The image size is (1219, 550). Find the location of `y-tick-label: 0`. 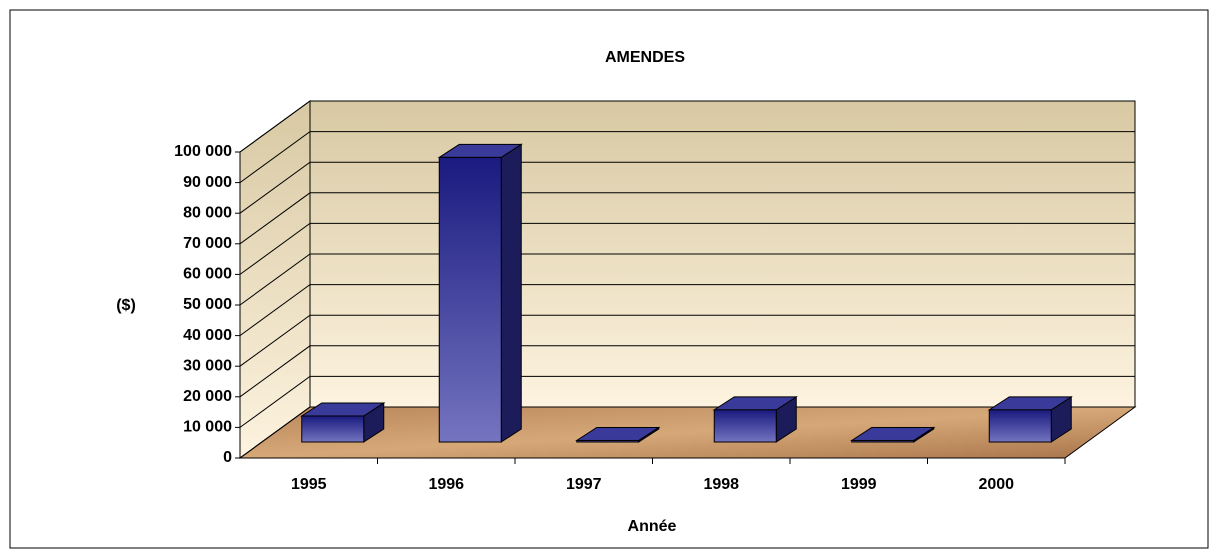

y-tick-label: 0 is located at coordinates (227, 457).